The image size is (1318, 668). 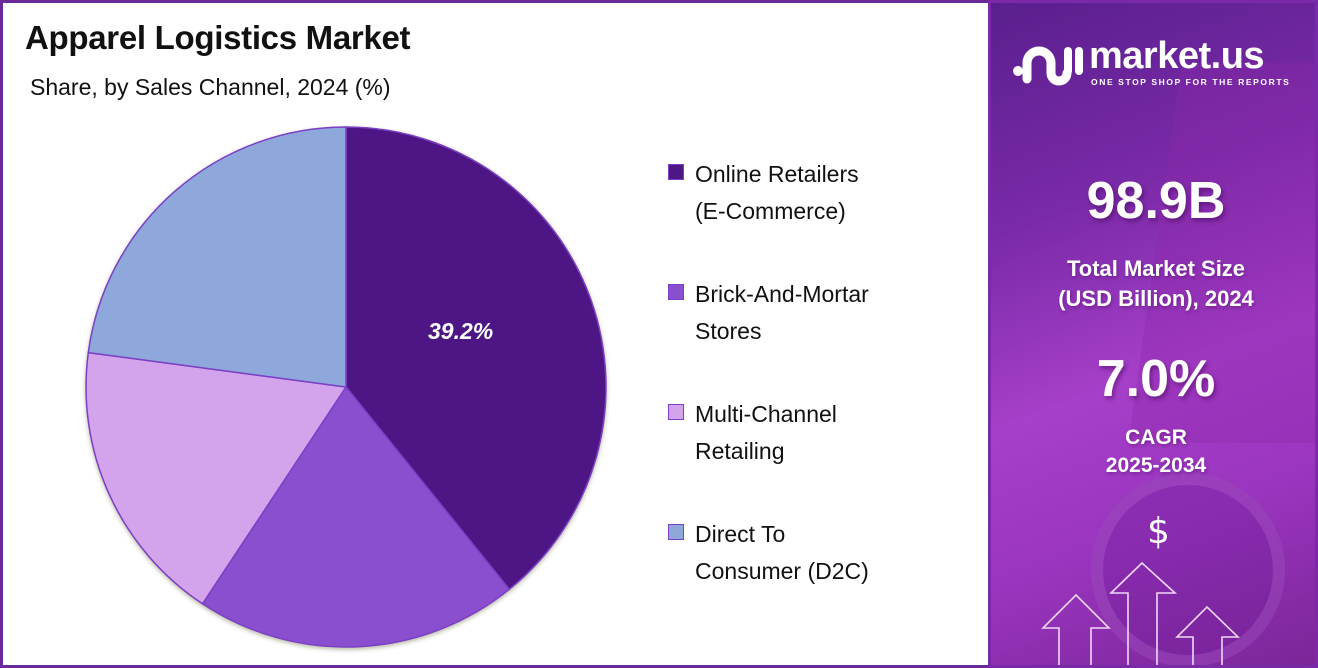 What do you see at coordinates (210, 87) in the screenshot?
I see `chart-subtitle: Share, by Sales Channel, 2024 (%)` at bounding box center [210, 87].